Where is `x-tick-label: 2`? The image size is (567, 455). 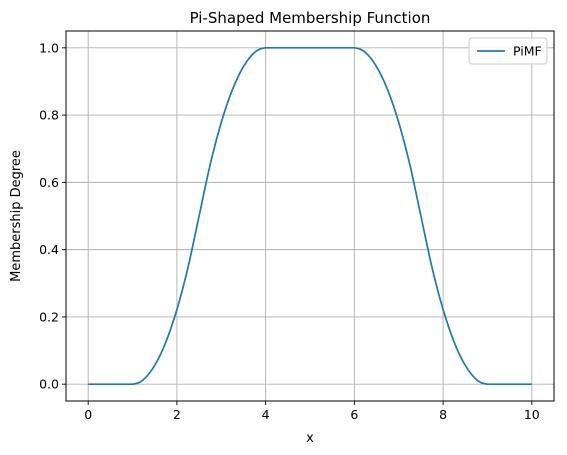
x-tick-label: 2 is located at coordinates (177, 414).